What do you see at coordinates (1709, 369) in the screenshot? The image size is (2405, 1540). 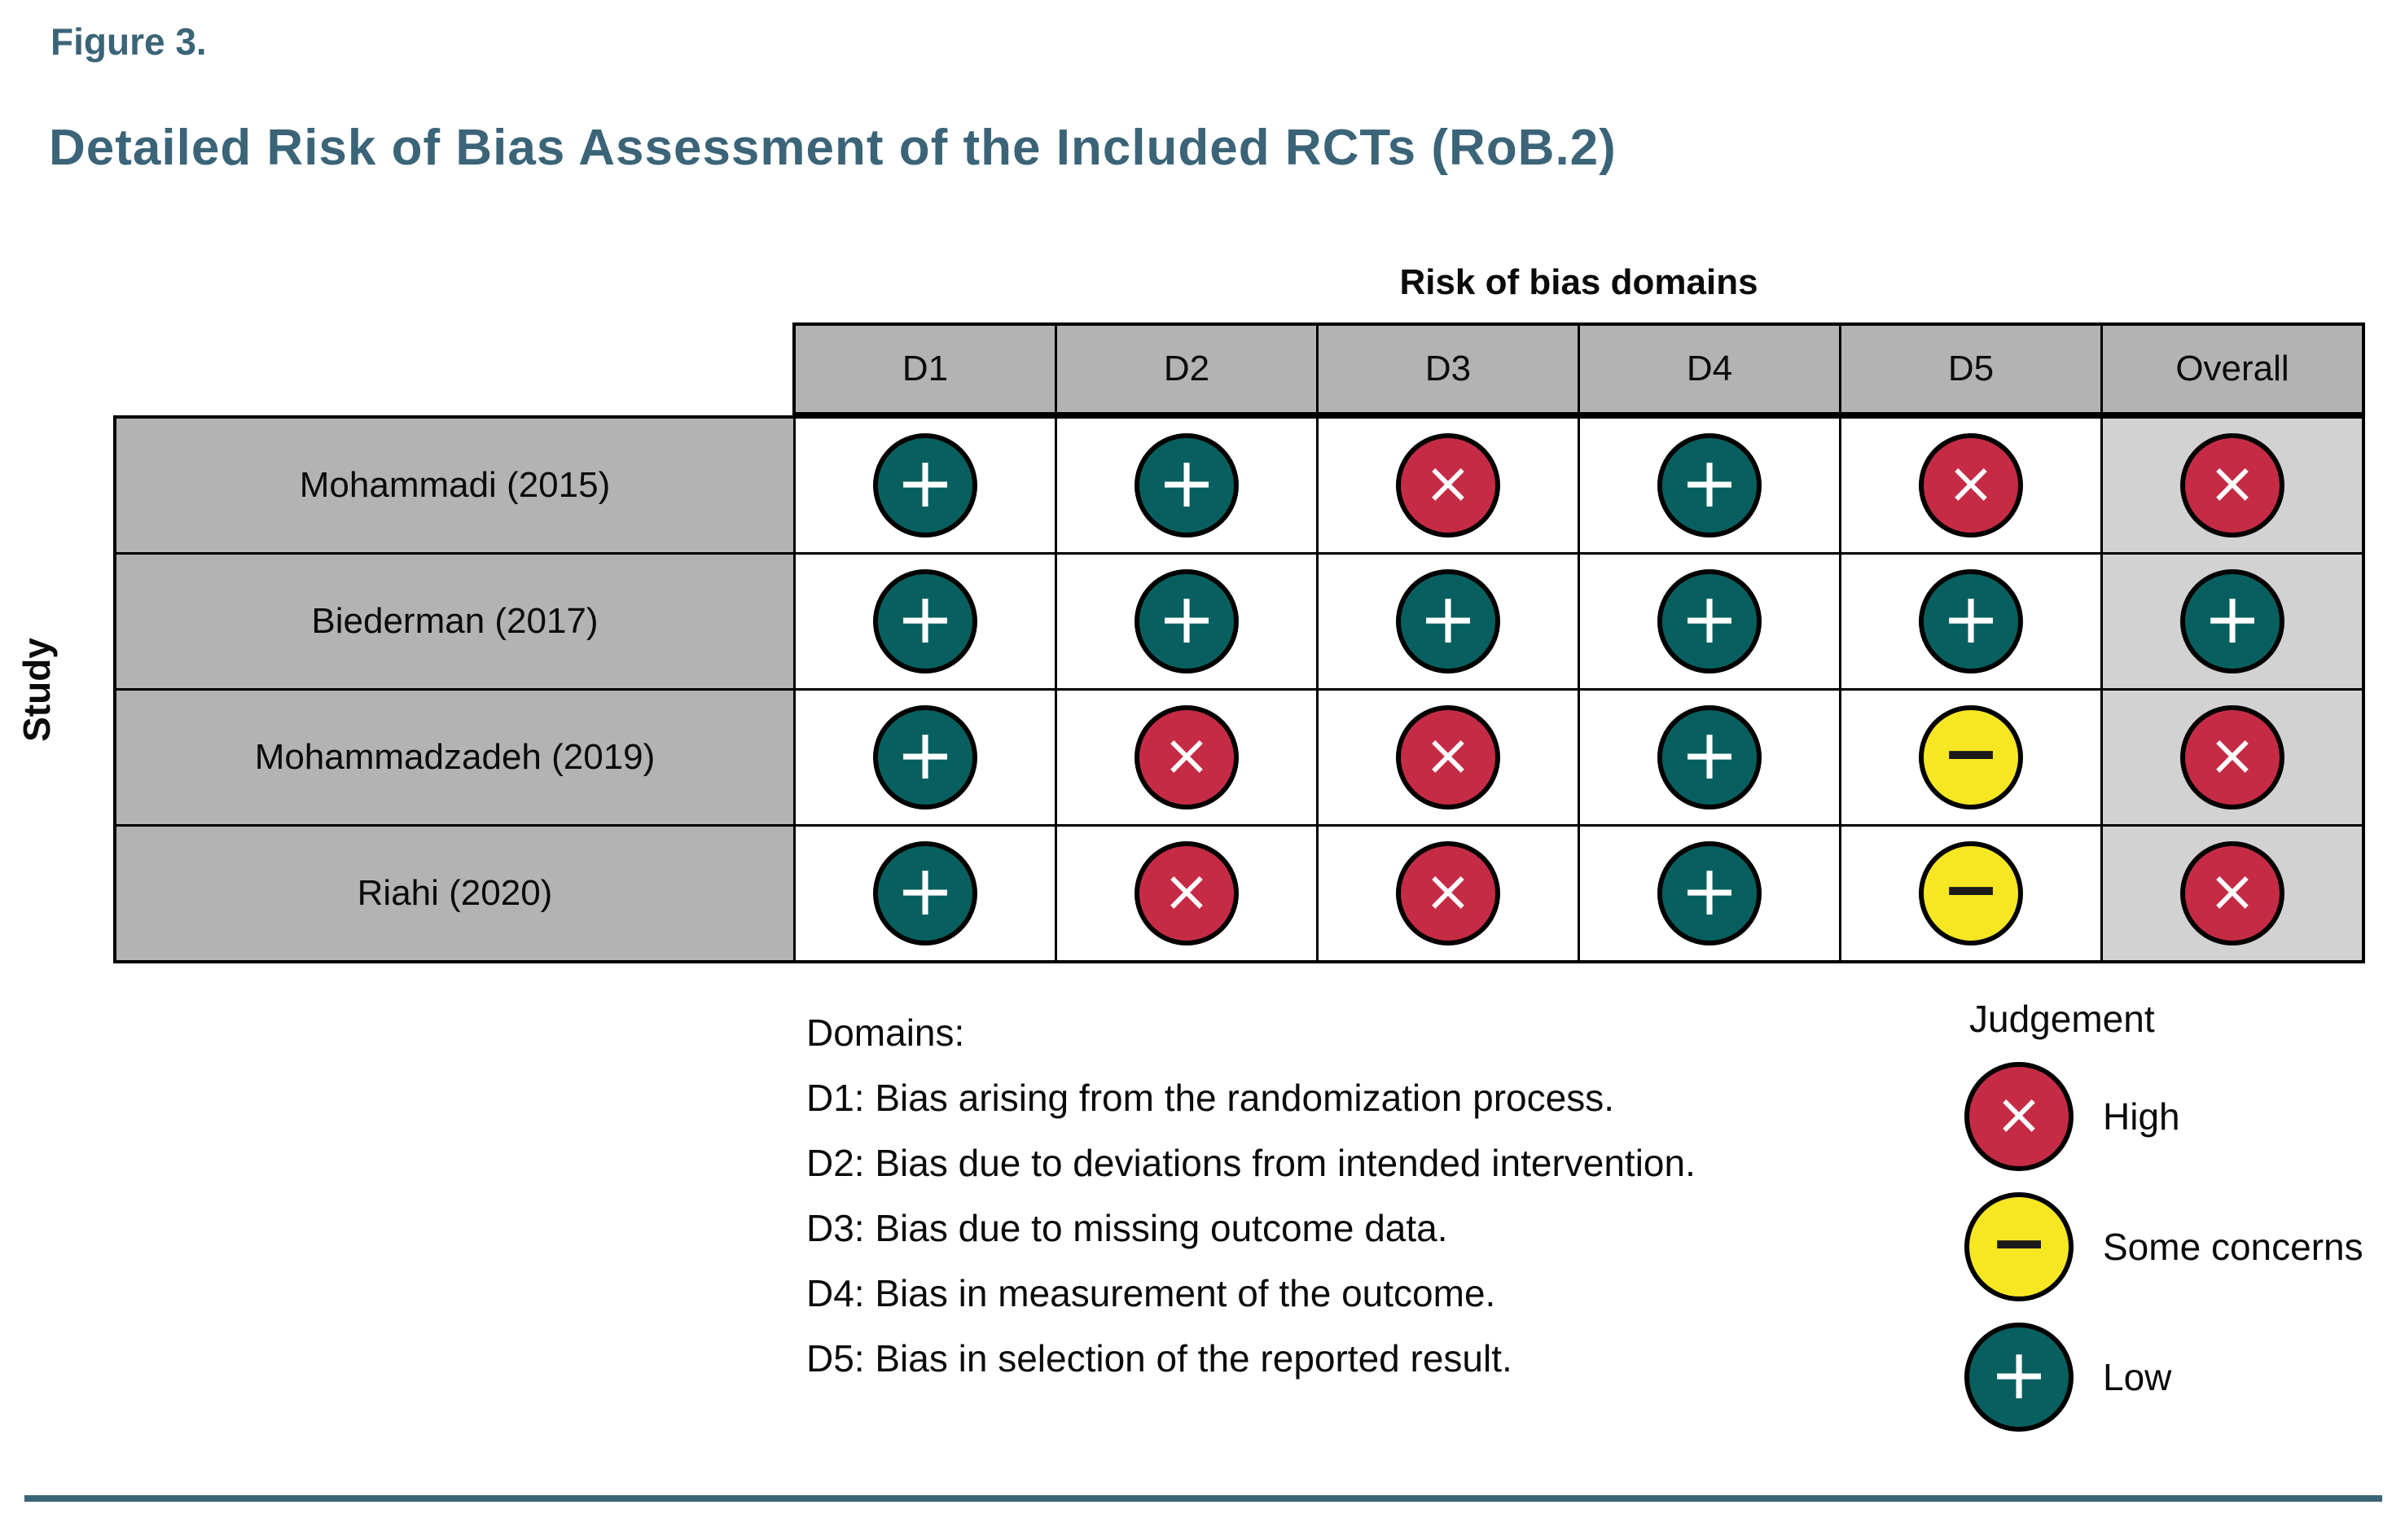 I see `column-header-d4: D4` at bounding box center [1709, 369].